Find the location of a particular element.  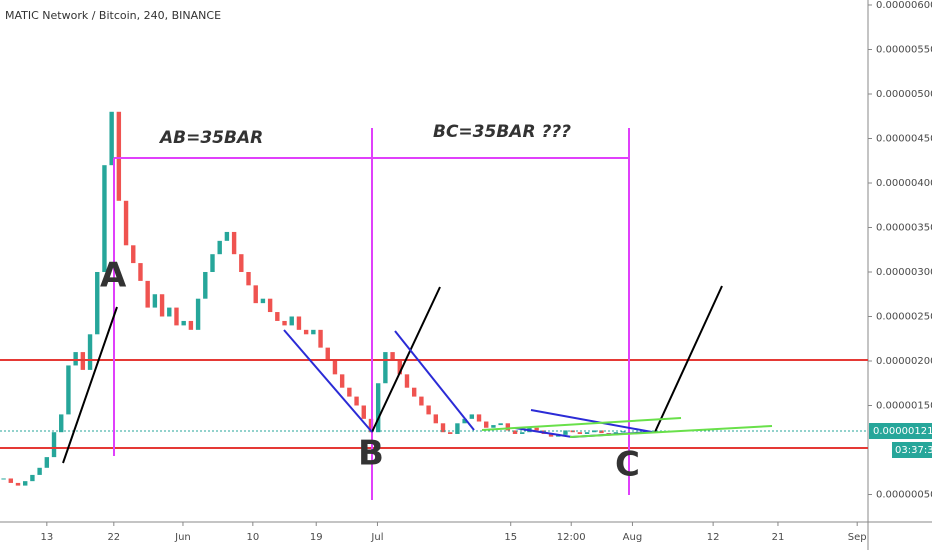

x-tick-label: 12:00 is located at coordinates (571, 537).